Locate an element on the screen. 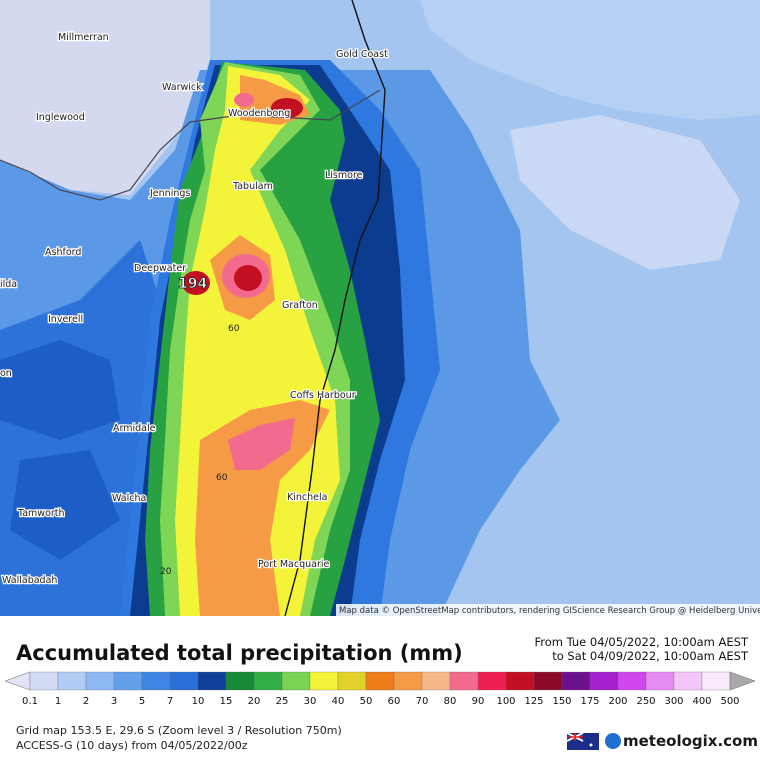 The height and width of the screenshot is (760, 760). colorbar-label: 40 is located at coordinates (338, 701).